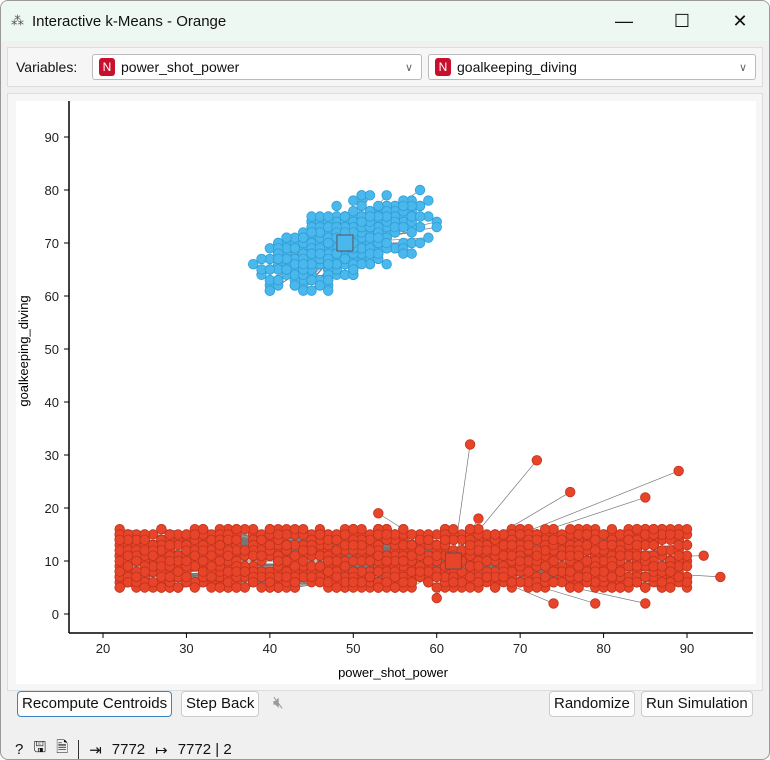 This screenshot has height=760, width=770. What do you see at coordinates (278, 702) in the screenshot?
I see `sound-muted-icon: 🔇︎` at bounding box center [278, 702].